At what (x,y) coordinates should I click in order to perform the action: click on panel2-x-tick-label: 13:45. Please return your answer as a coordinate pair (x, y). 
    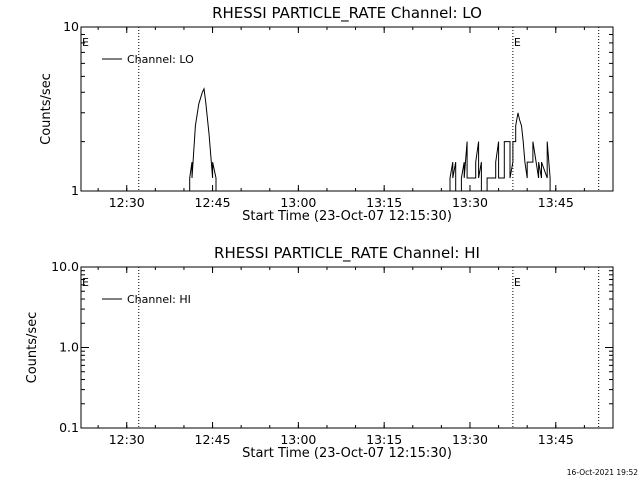
    Looking at the image, I should click on (556, 439).